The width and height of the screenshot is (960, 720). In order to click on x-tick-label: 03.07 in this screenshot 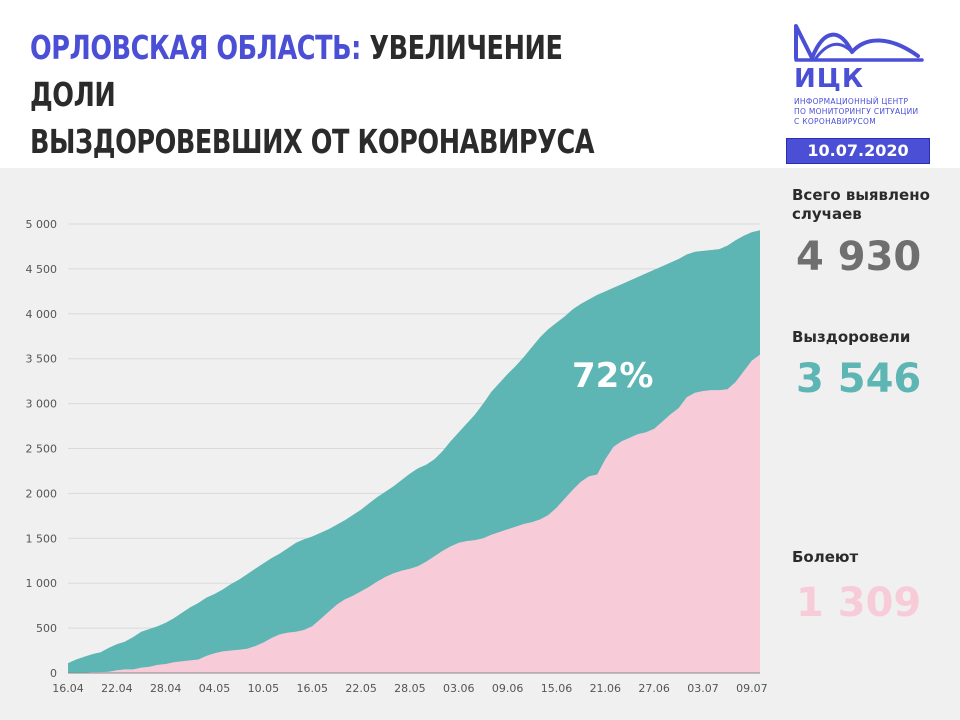, I will do `click(703, 688)`.